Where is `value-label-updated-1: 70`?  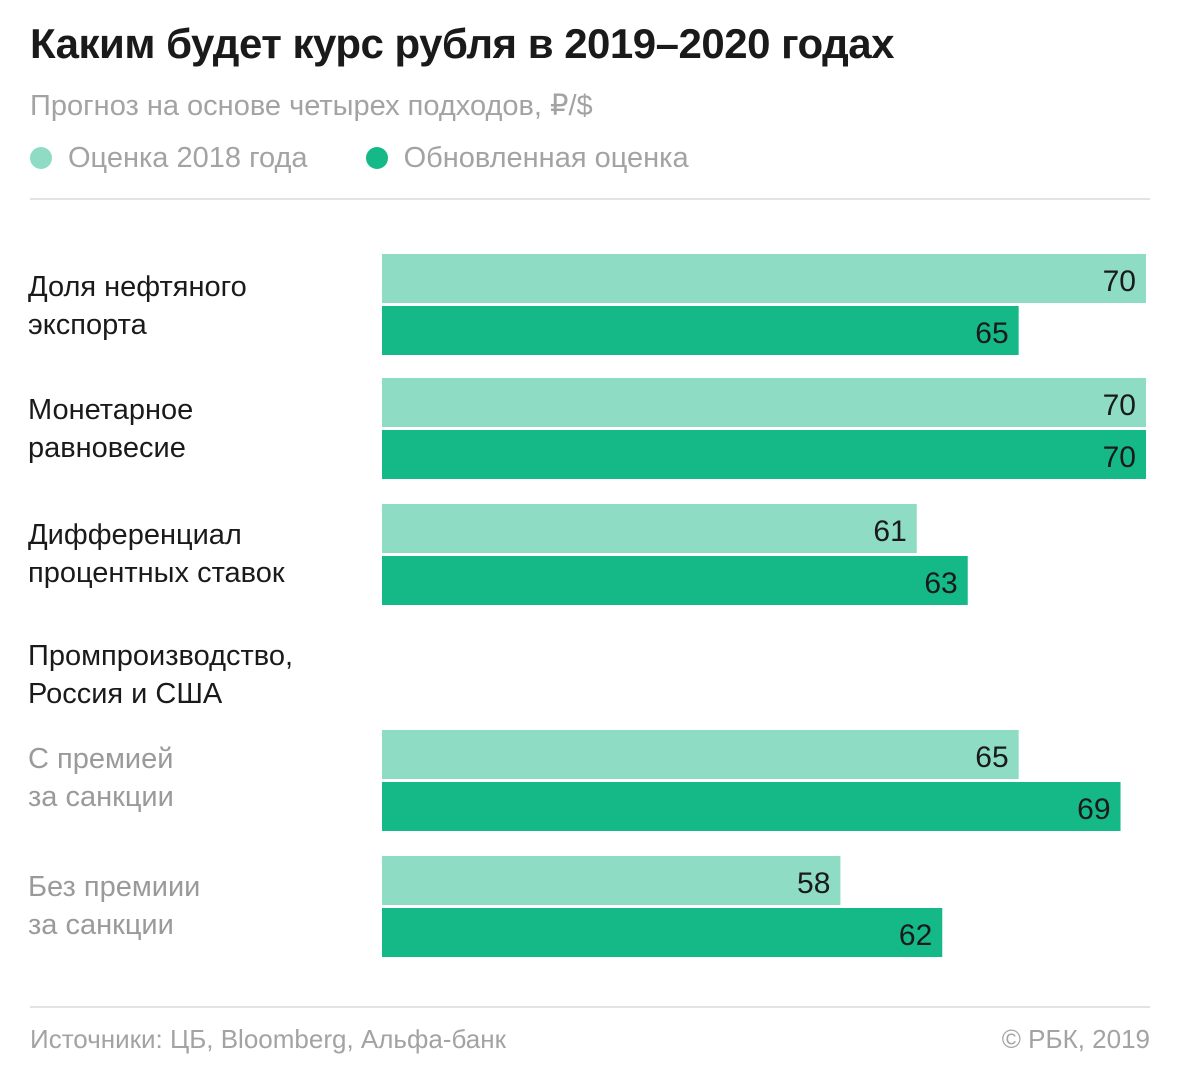 value-label-updated-1: 70 is located at coordinates (1119, 457).